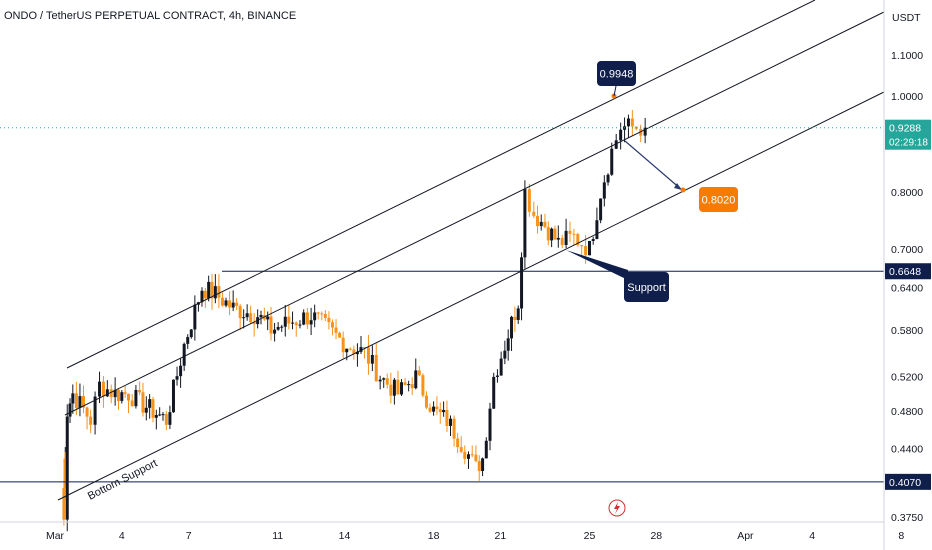 The width and height of the screenshot is (932, 550). I want to click on level-label-upper-box, so click(908, 271).